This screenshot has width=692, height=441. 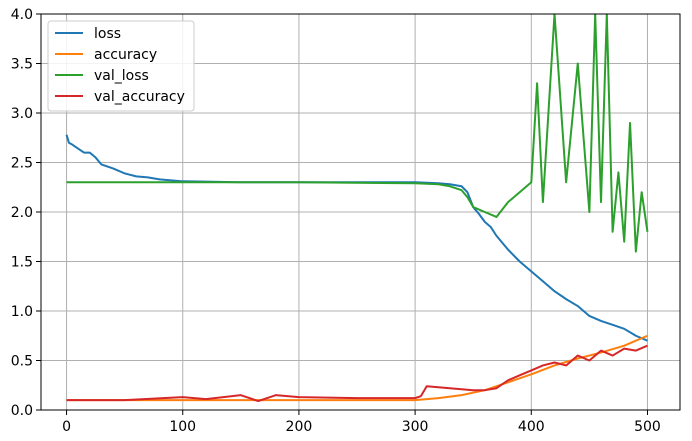 What do you see at coordinates (121, 76) in the screenshot?
I see `legend-label-val-loss: val_loss` at bounding box center [121, 76].